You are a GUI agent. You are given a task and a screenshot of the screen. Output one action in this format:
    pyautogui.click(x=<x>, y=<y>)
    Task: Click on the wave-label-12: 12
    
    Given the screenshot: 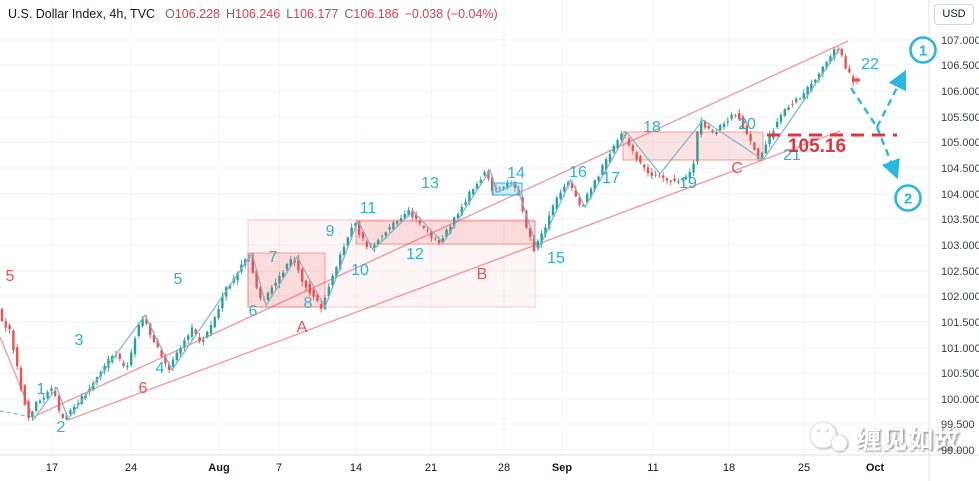 What is the action you would take?
    pyautogui.click(x=415, y=254)
    